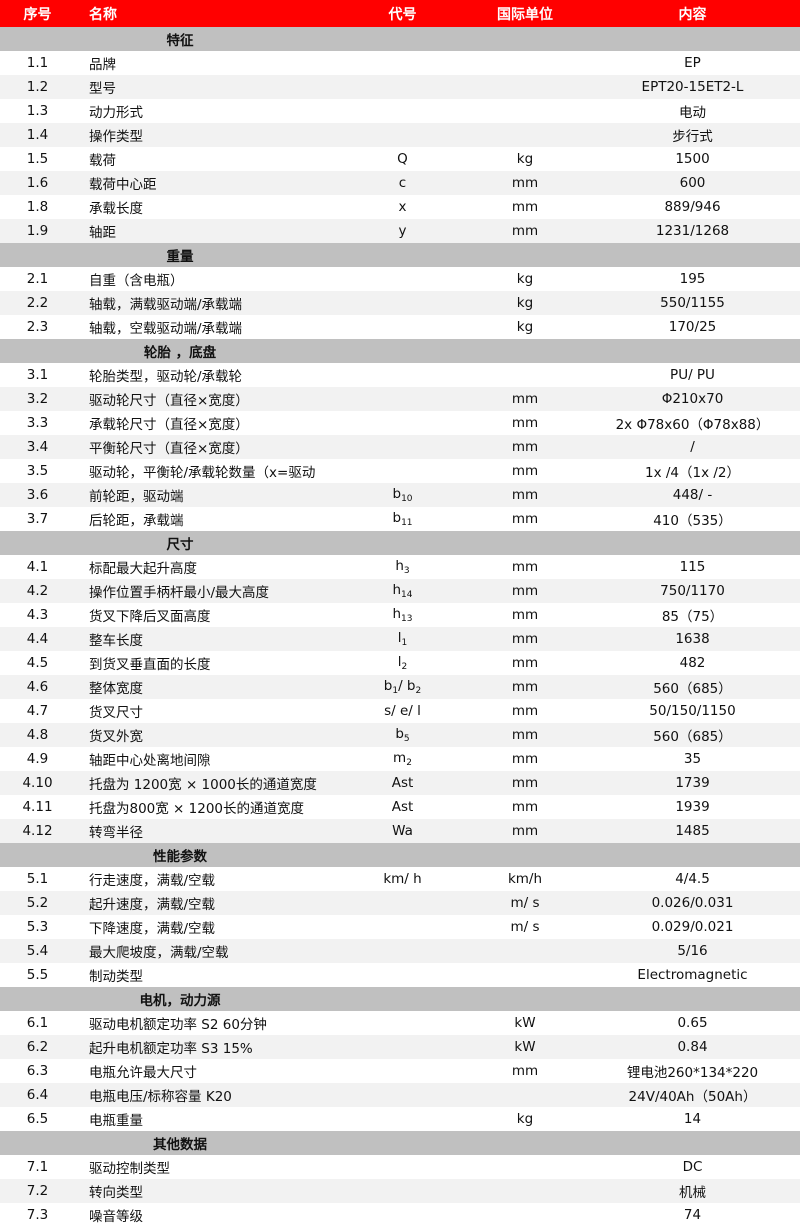 This screenshot has height=1228, width=800. What do you see at coordinates (170, 39) in the screenshot?
I see `section-title: 特征` at bounding box center [170, 39].